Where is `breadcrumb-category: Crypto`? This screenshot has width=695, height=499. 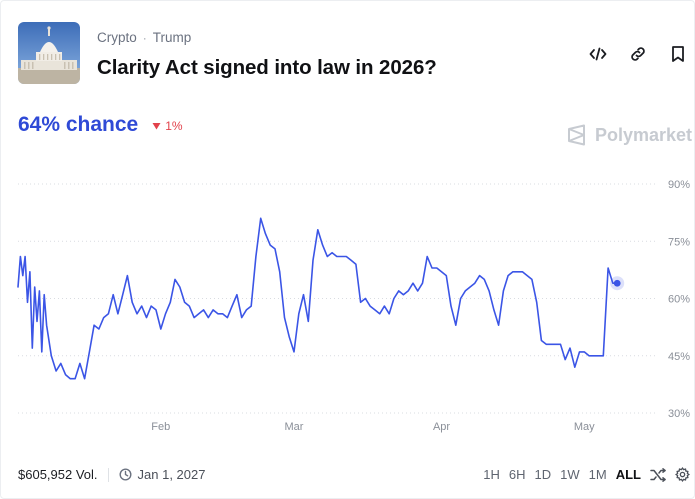 breadcrumb-category: Crypto is located at coordinates (117, 37).